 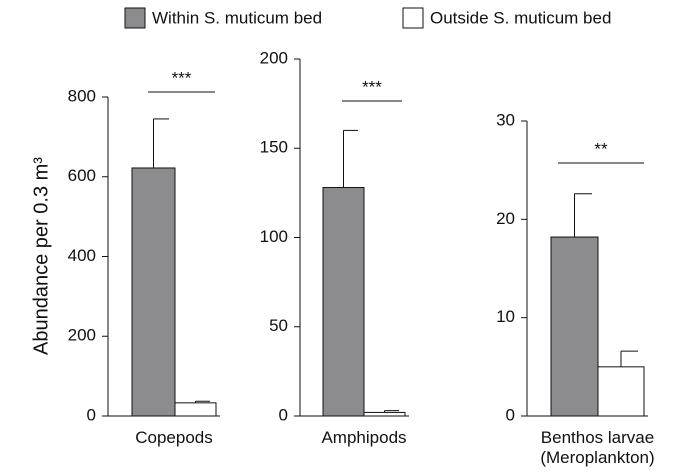 I want to click on y-tick-label: 150, so click(x=274, y=147).